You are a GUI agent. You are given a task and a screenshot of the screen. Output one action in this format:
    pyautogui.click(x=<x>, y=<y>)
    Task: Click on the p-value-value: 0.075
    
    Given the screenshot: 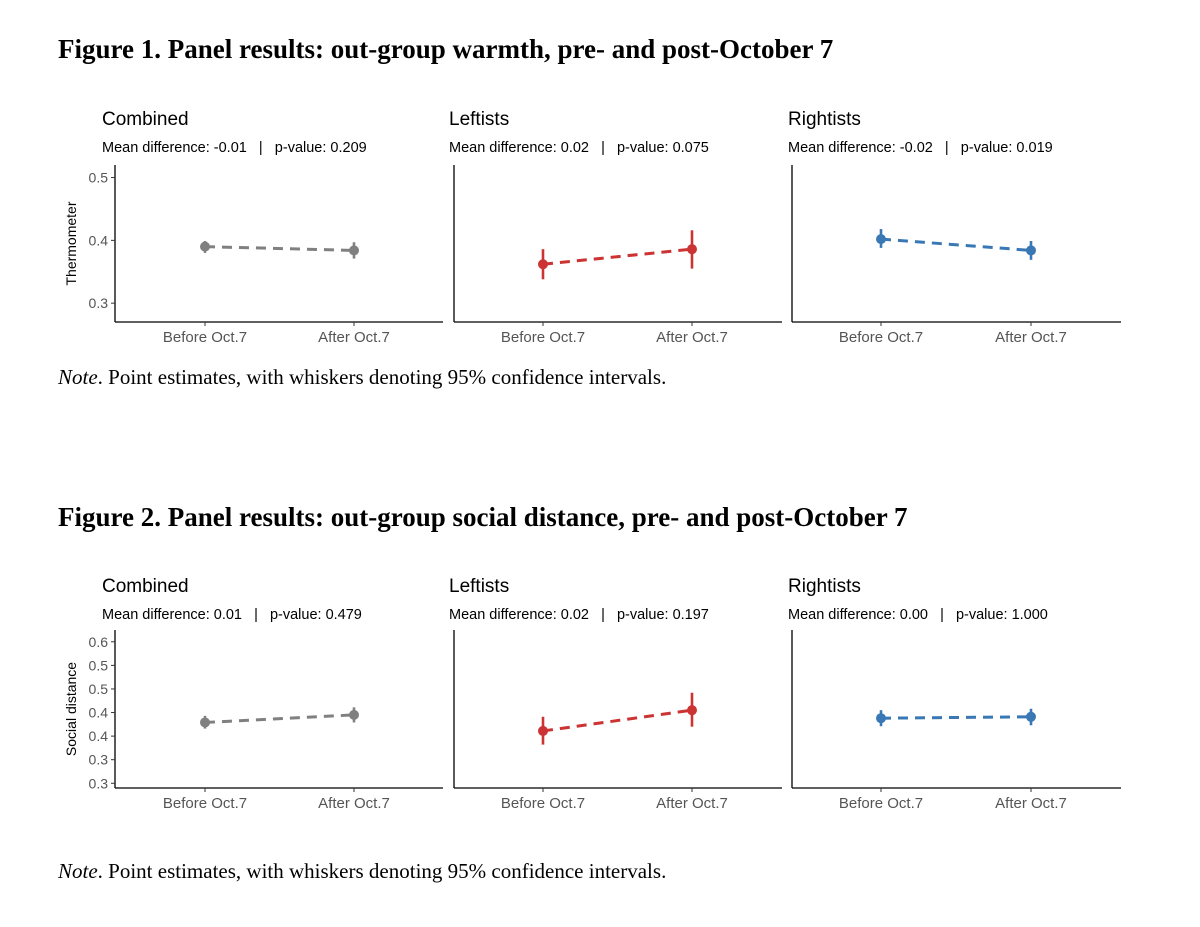 What is the action you would take?
    pyautogui.click(x=689, y=148)
    